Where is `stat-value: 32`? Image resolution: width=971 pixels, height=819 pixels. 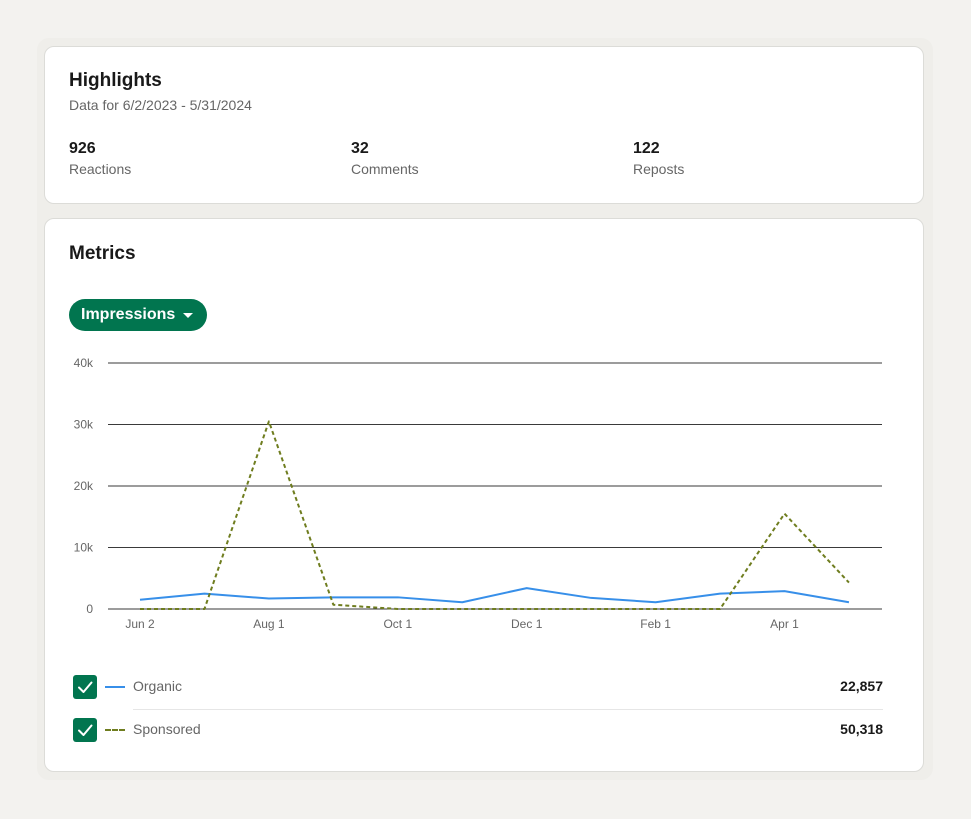
stat-value: 32 is located at coordinates (360, 148).